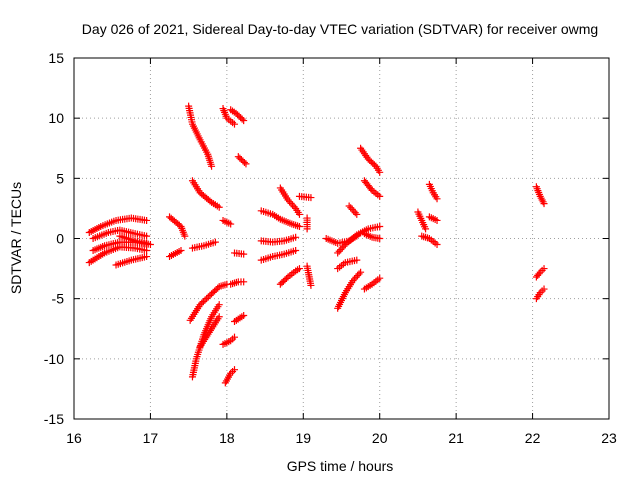 This screenshot has height=480, width=640. Describe the element at coordinates (203, 245) in the screenshot. I see `series-arc9` at that location.